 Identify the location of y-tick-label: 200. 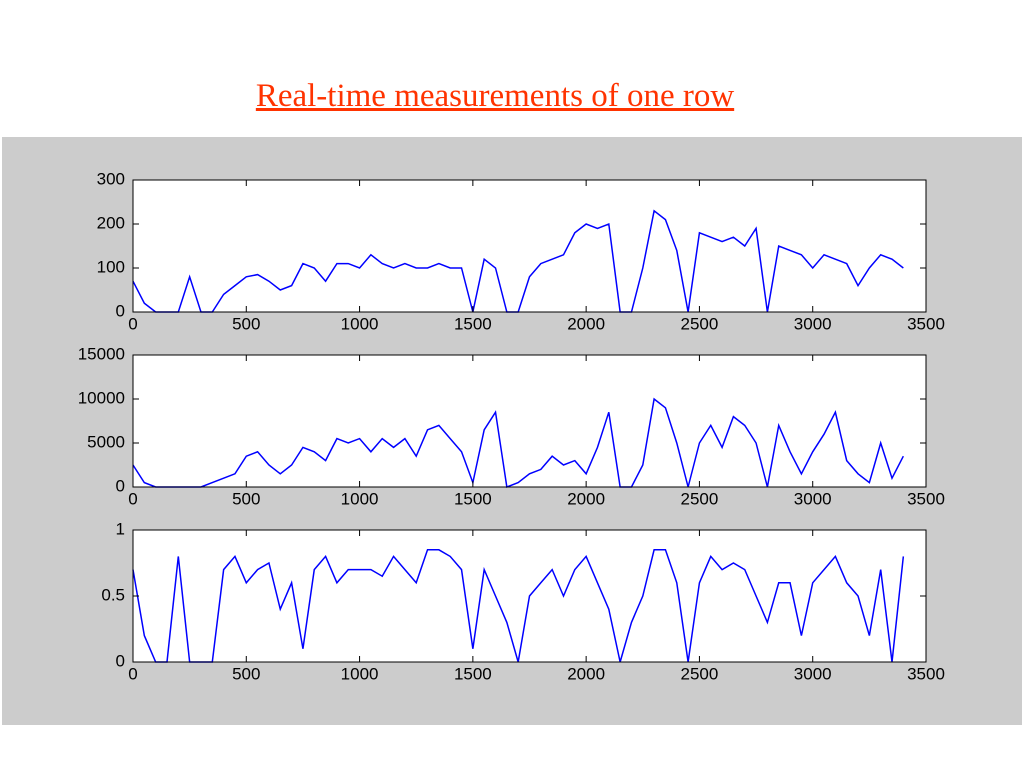
(111, 222).